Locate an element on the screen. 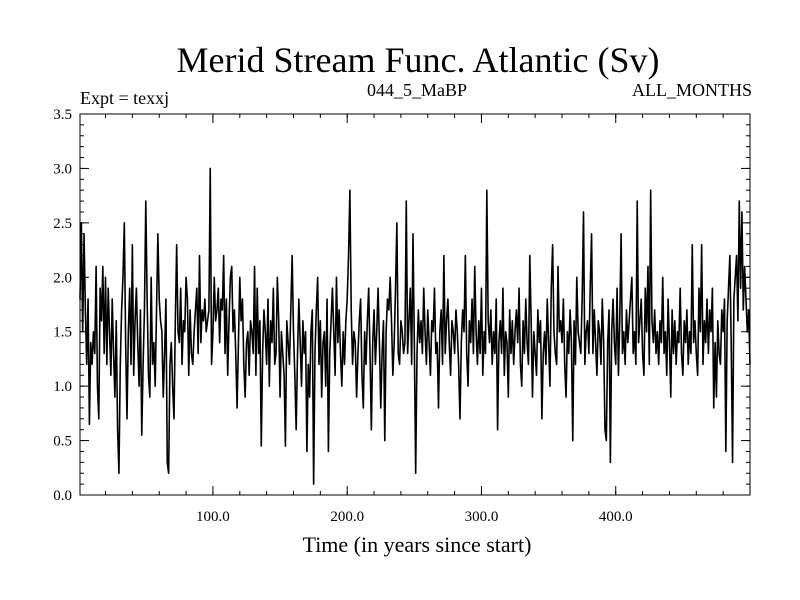 This screenshot has height=600, width=800. y-tick-label: 2.5 is located at coordinates (62, 224).